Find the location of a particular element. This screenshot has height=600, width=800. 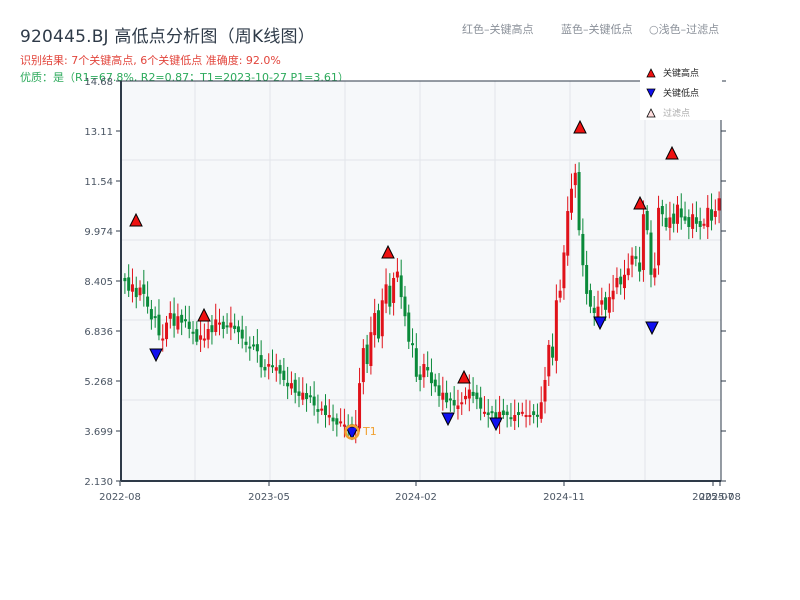

red-triangle-up-icon is located at coordinates (651, 72).